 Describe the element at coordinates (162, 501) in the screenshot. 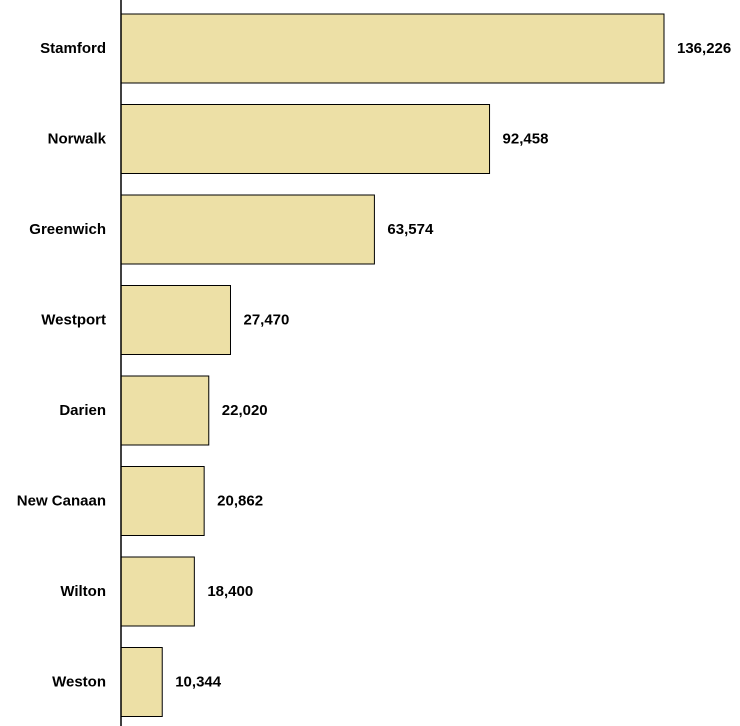

I see `bar-new-canaan` at that location.